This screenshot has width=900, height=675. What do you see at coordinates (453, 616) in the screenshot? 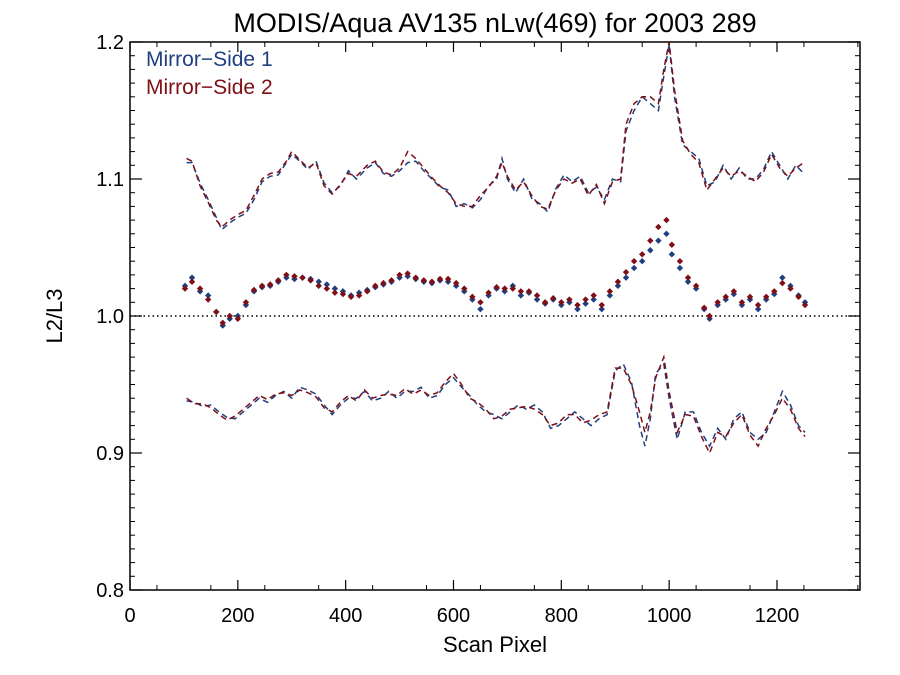
I see `x-tick-label: 600` at bounding box center [453, 616].